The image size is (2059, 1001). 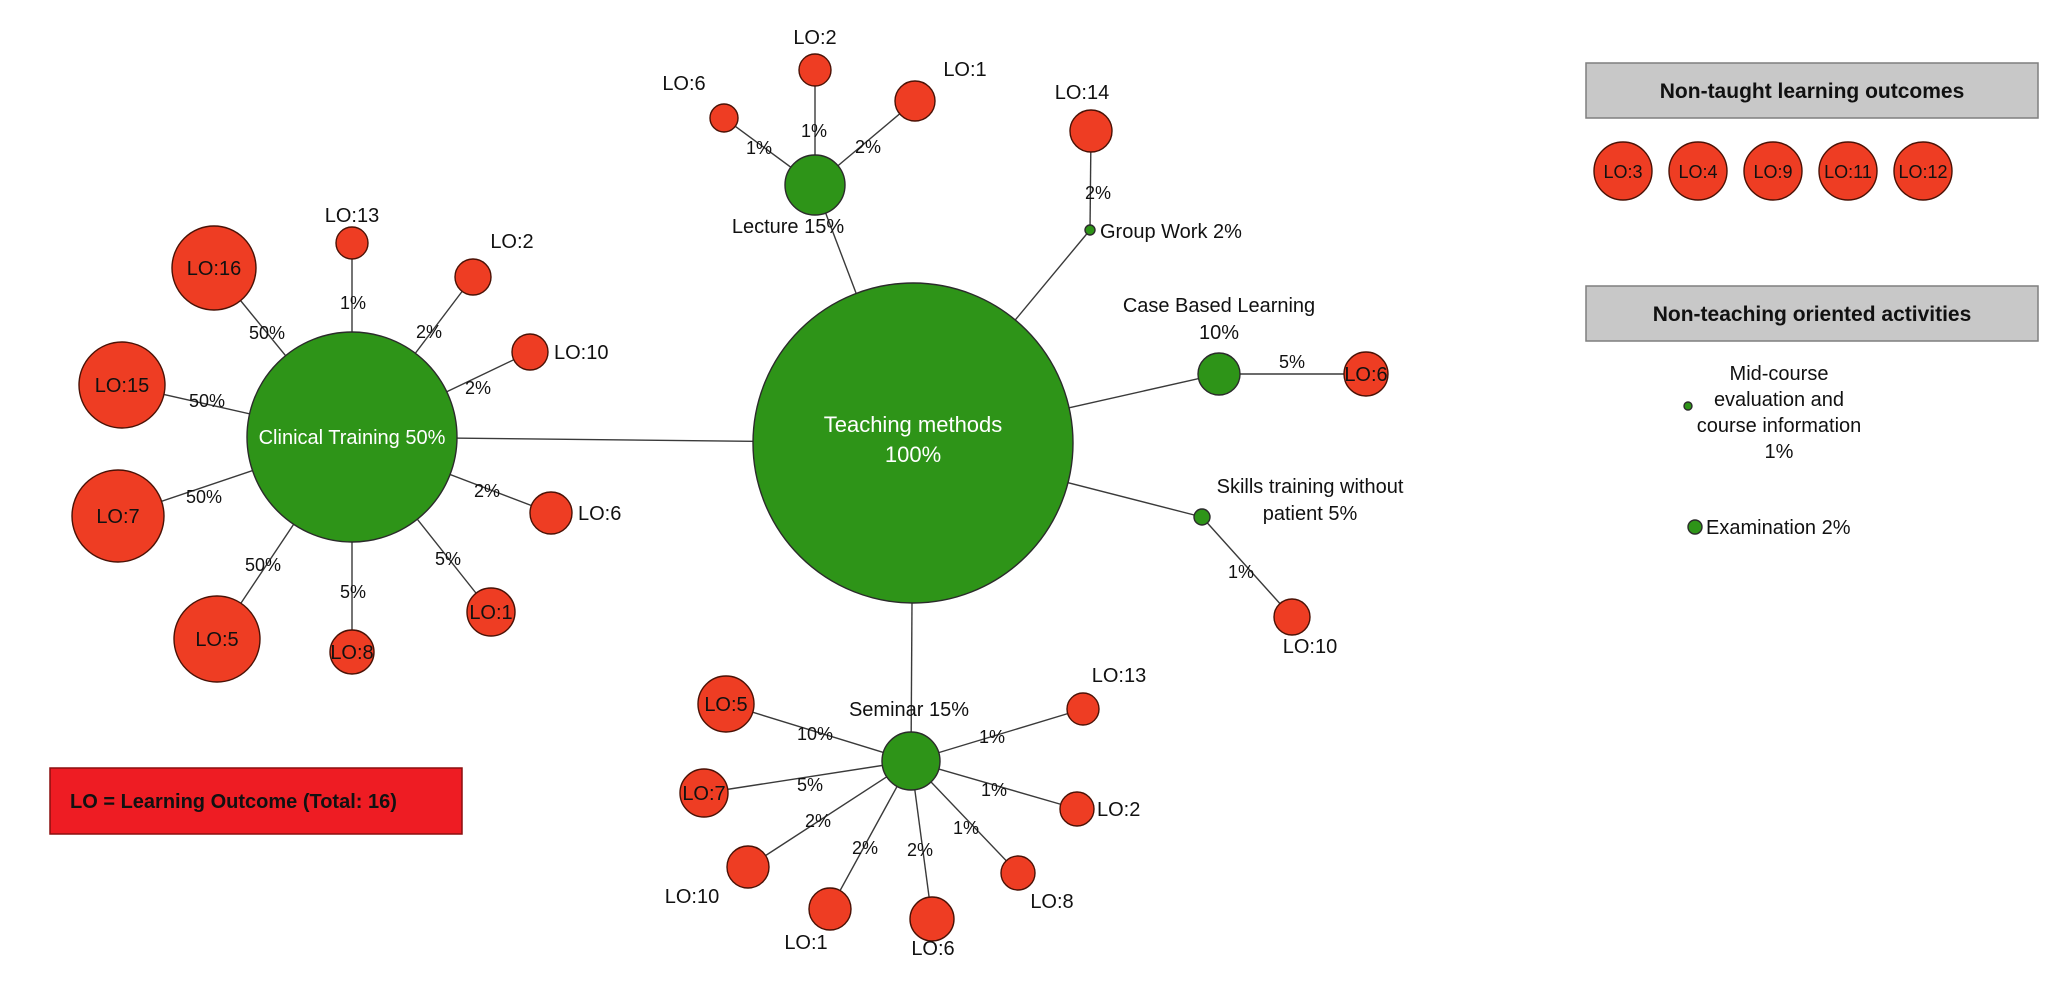 I want to click on node-lo15-clinical, so click(x=122, y=385).